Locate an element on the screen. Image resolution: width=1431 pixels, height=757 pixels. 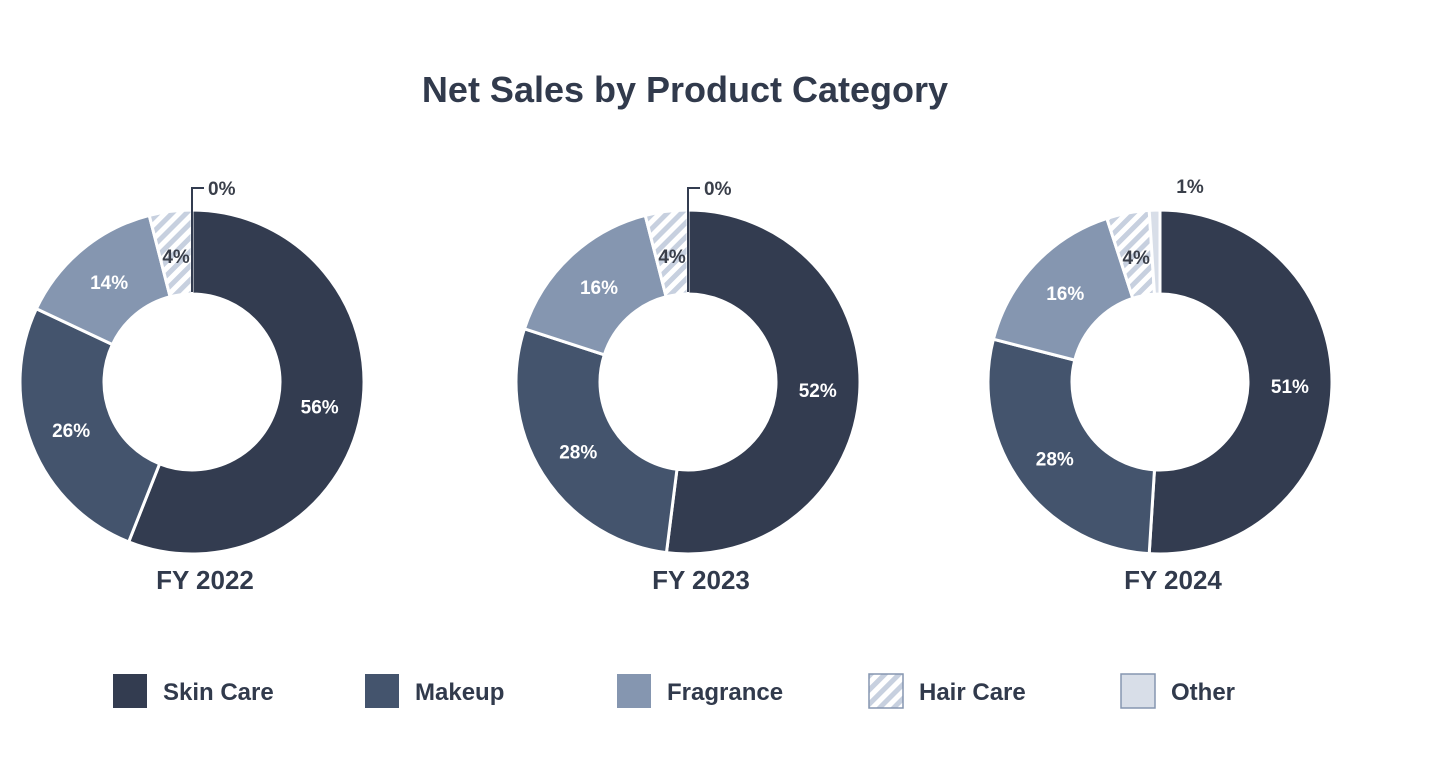
legend-item-skin-care: Skin Care is located at coordinates (193, 691).